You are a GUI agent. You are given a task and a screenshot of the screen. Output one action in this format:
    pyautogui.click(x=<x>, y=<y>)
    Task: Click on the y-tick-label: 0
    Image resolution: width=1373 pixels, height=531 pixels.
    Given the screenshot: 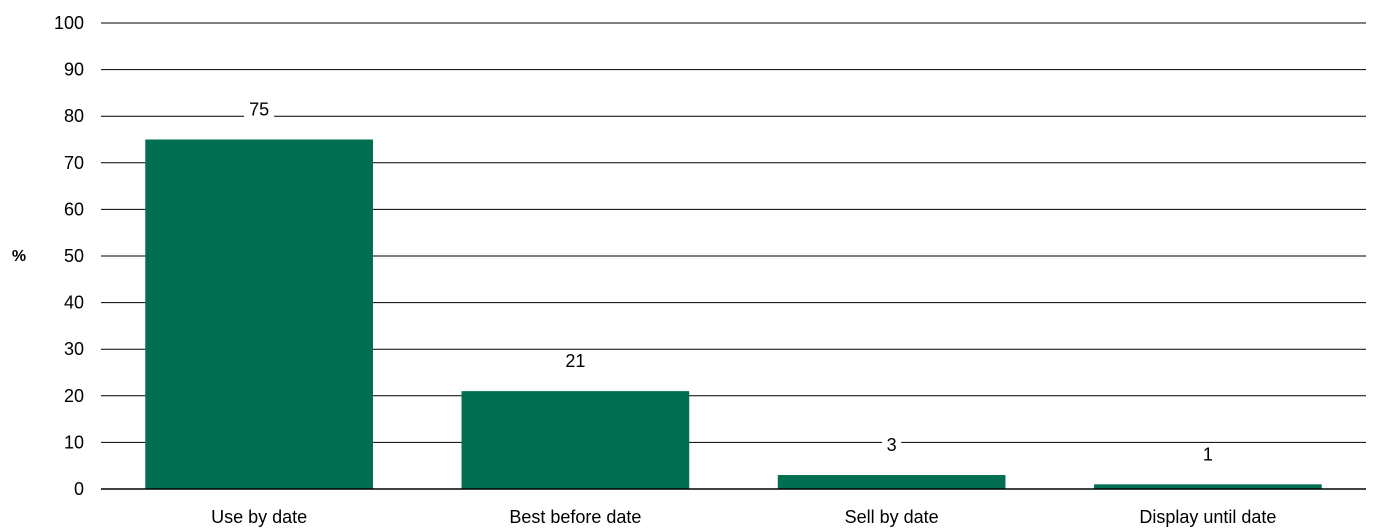 What is the action you would take?
    pyautogui.click(x=79, y=489)
    